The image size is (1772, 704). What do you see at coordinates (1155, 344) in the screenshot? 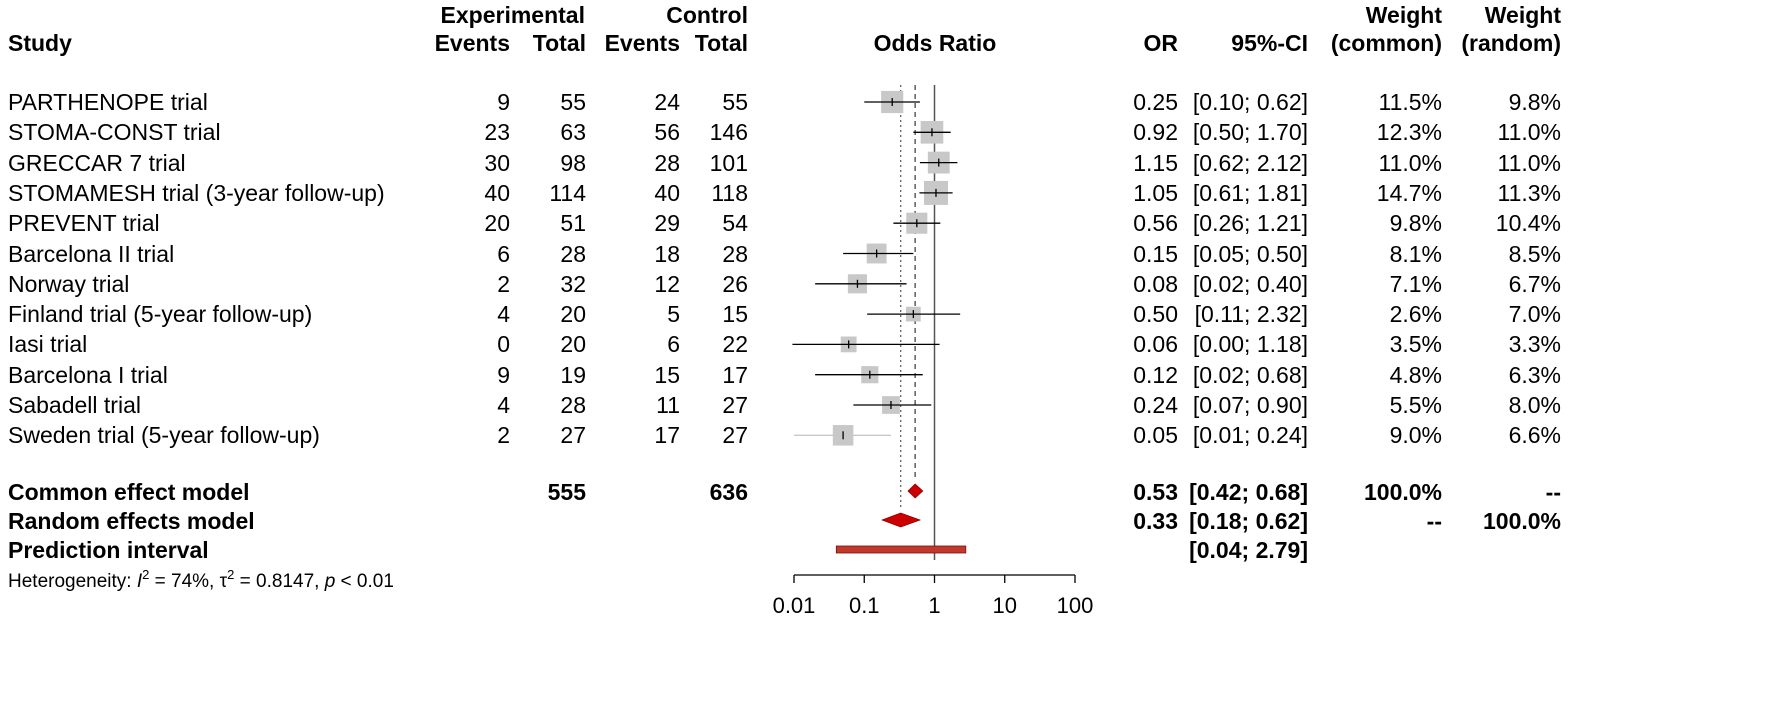
I see `or-value: 0.06` at bounding box center [1155, 344].